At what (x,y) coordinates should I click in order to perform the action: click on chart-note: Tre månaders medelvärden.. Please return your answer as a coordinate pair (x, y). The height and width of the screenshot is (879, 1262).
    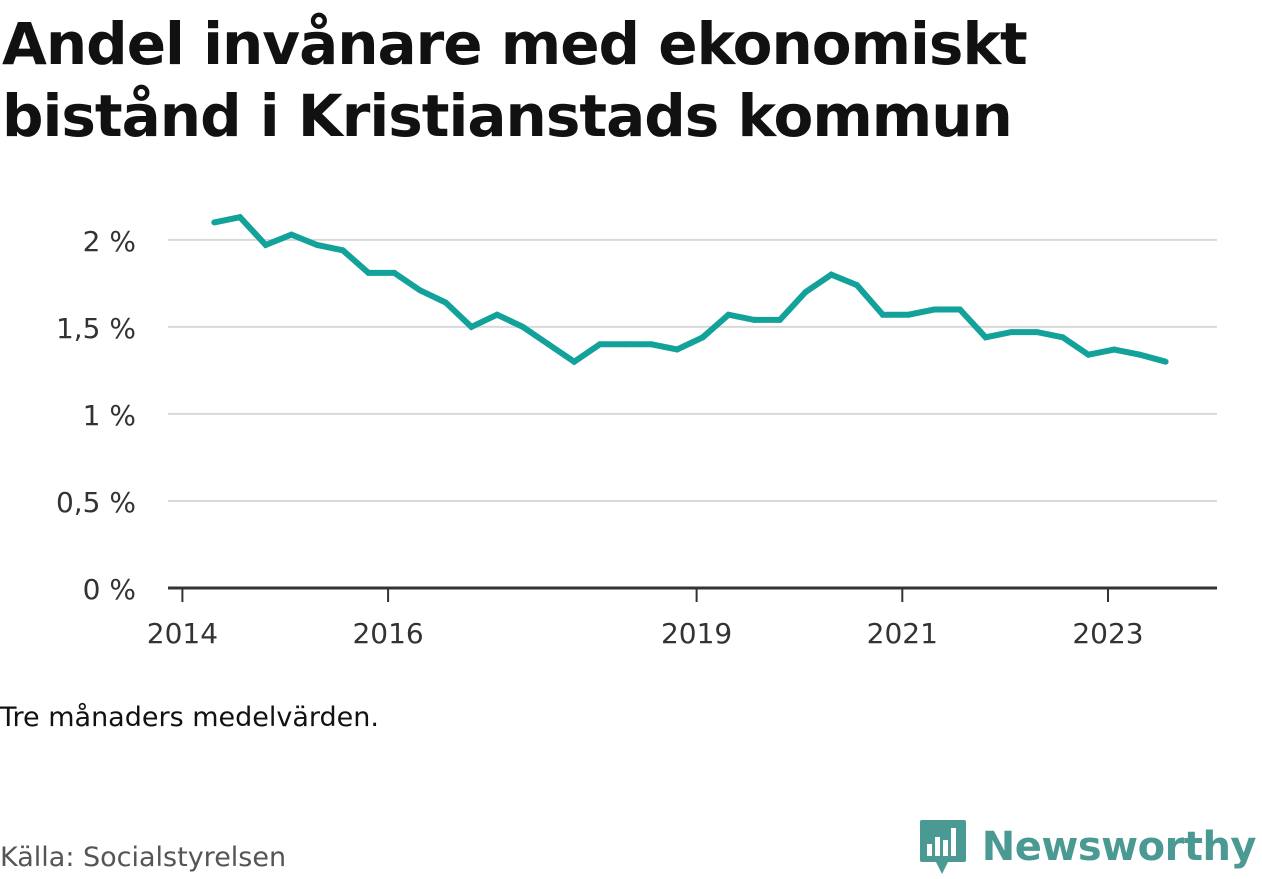
    Looking at the image, I should click on (189, 717).